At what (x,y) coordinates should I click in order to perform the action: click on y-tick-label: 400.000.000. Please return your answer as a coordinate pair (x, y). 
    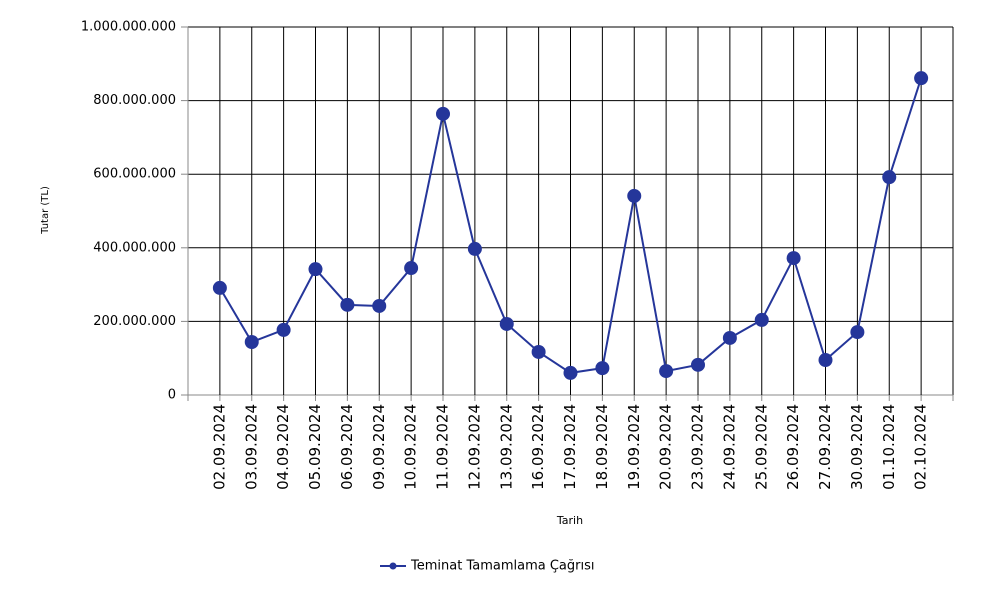
    Looking at the image, I should click on (134, 247).